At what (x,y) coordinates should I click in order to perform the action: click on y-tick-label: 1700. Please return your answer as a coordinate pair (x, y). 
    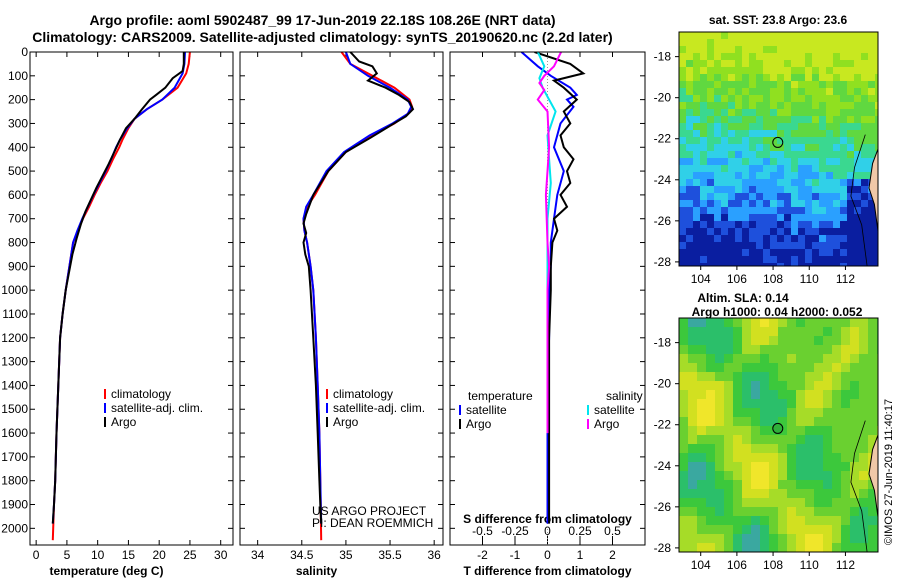
    Looking at the image, I should click on (14, 457).